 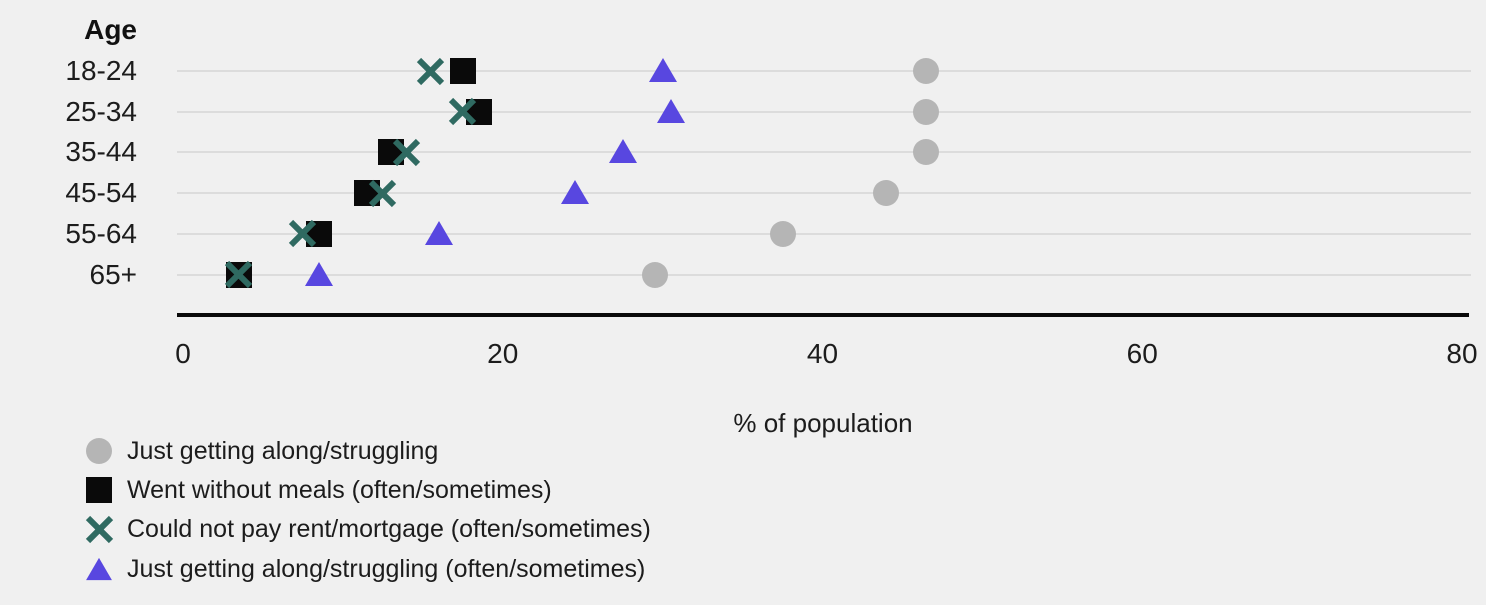 I want to click on y-axis-tick-label: 35-44, so click(x=101, y=152).